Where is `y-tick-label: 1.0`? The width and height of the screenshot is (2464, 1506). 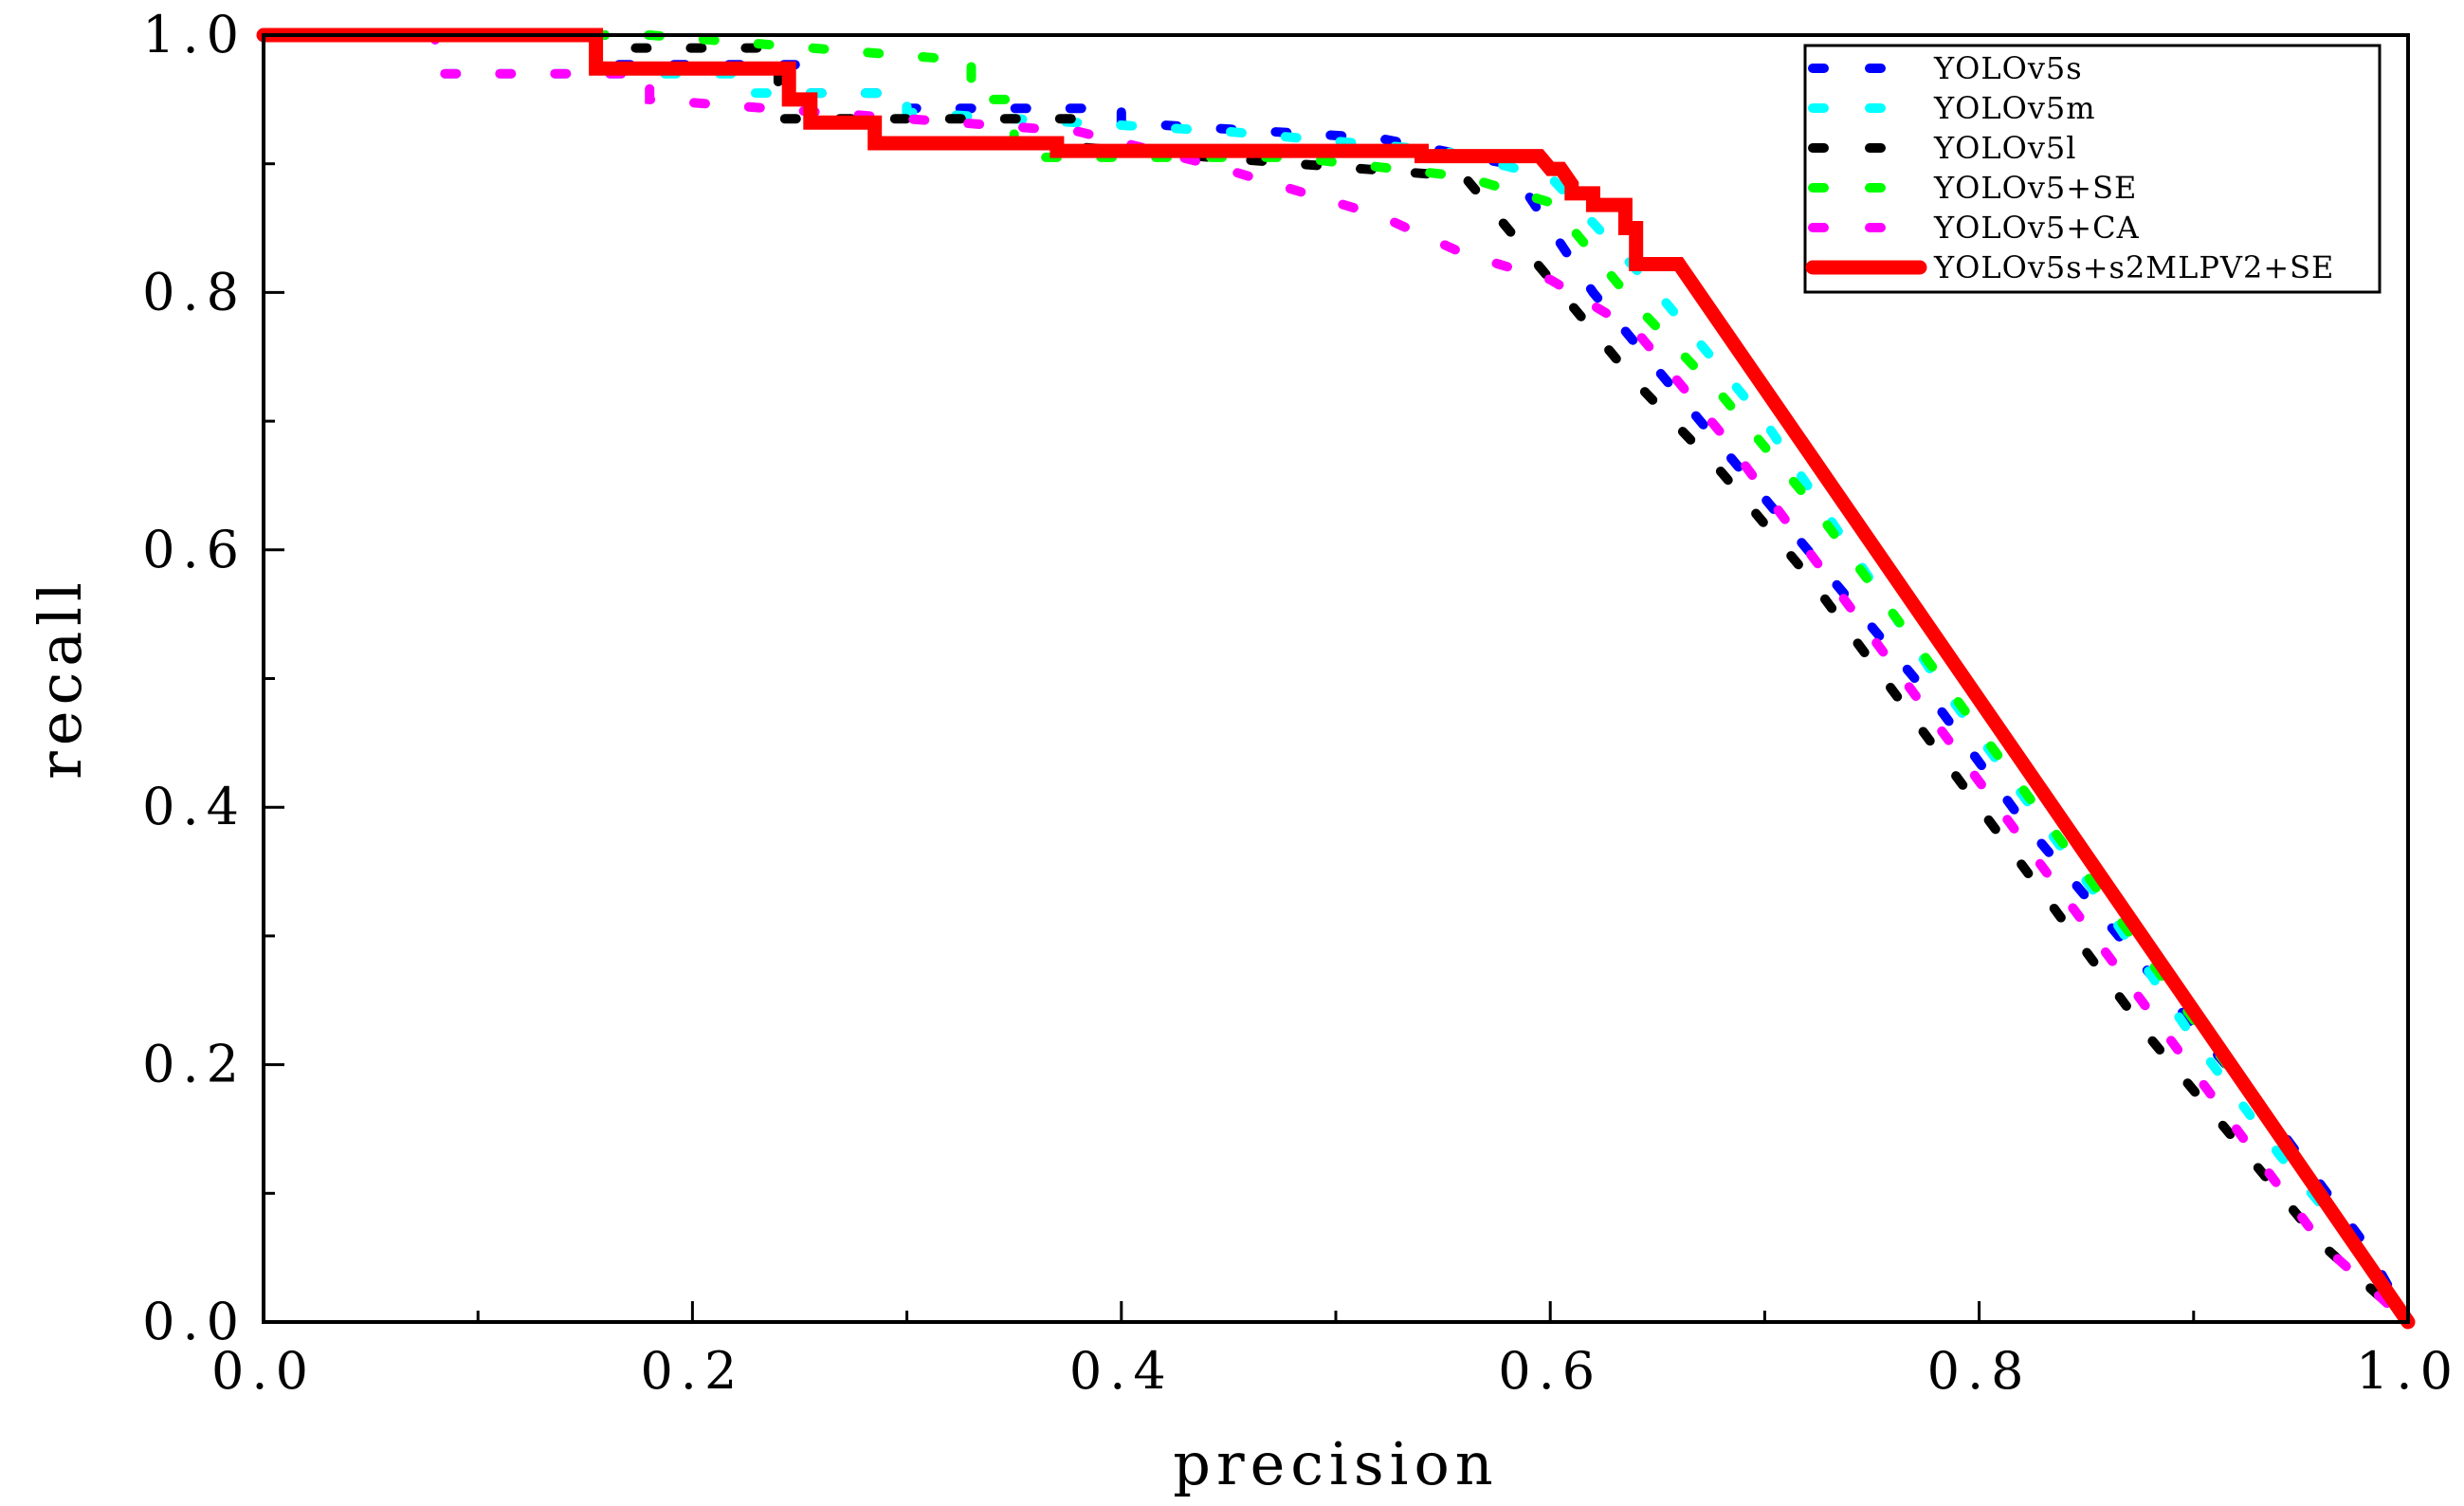
y-tick-label: 1.0 is located at coordinates (194, 34).